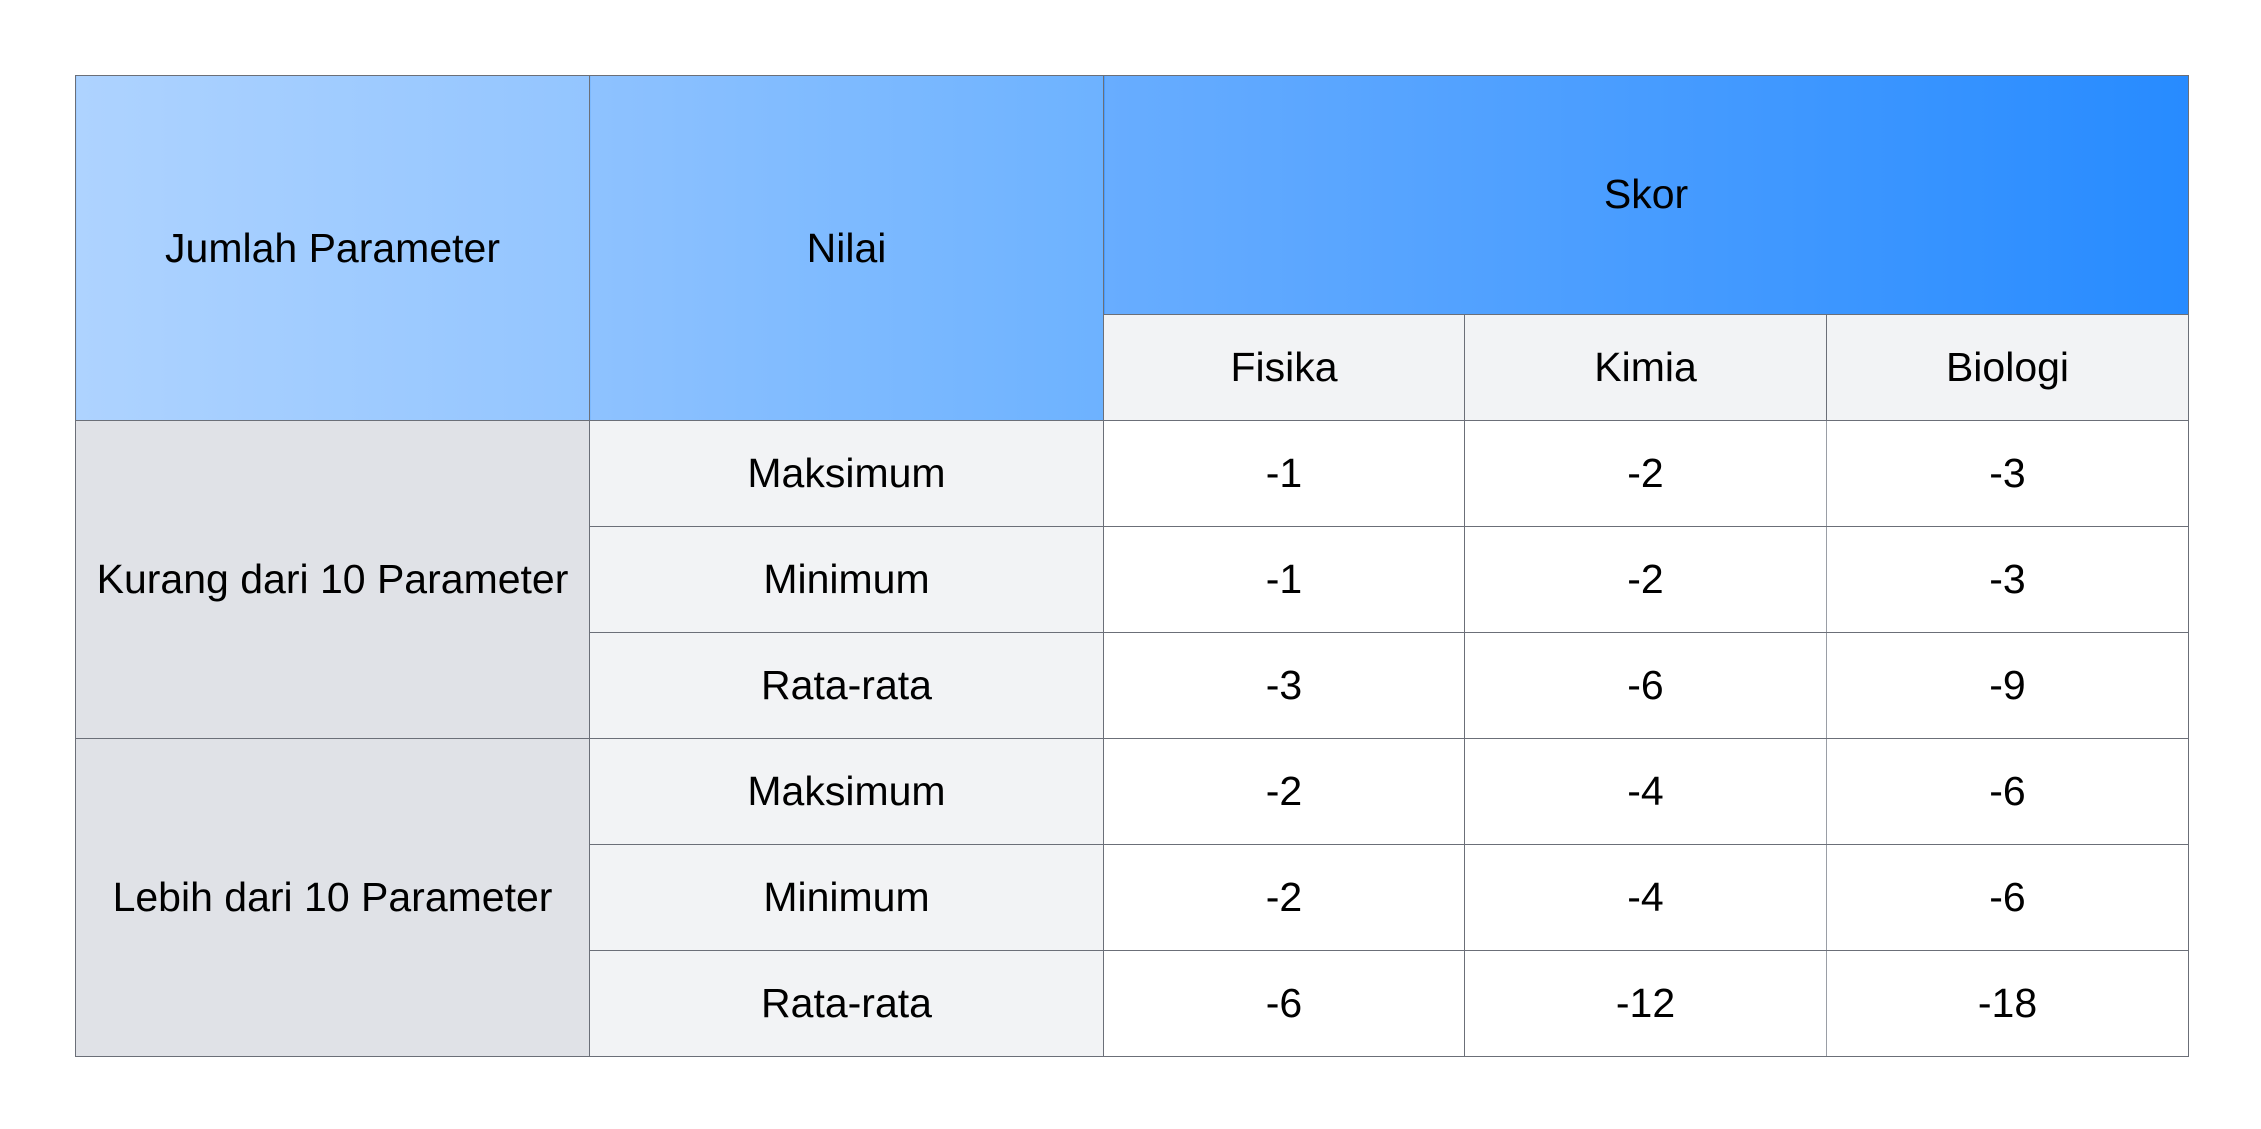 The image size is (2261, 1129). Describe the element at coordinates (1284, 685) in the screenshot. I see `cell-fisika: -3` at that location.